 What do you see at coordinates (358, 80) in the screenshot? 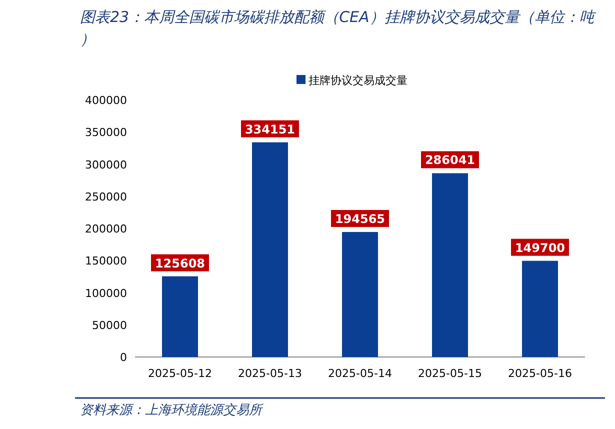
I see `legend-label: 挂牌协议交易成交量` at bounding box center [358, 80].